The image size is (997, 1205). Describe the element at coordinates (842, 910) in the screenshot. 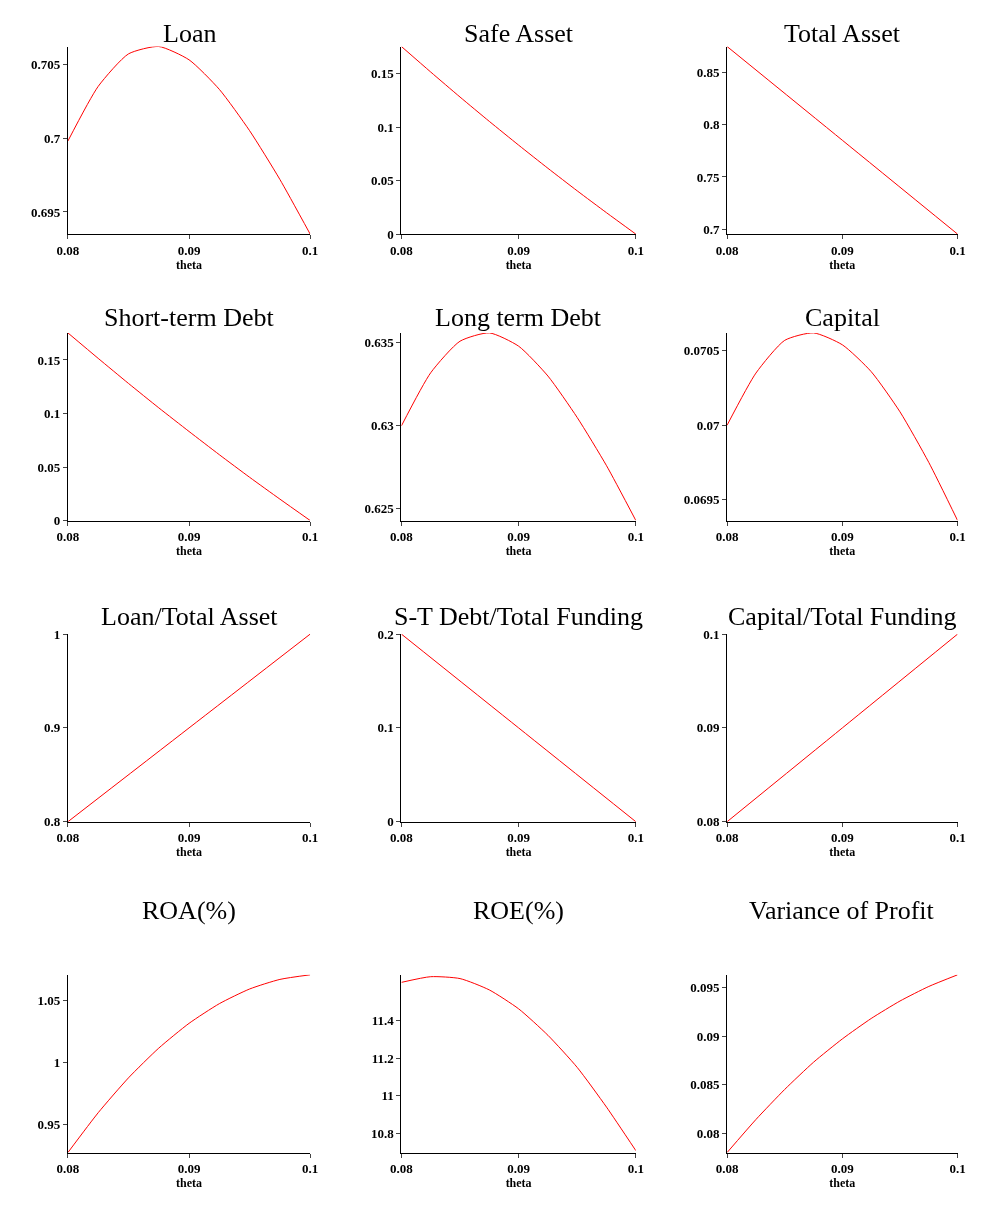

I see `chart-title: Variance of Profit` at that location.